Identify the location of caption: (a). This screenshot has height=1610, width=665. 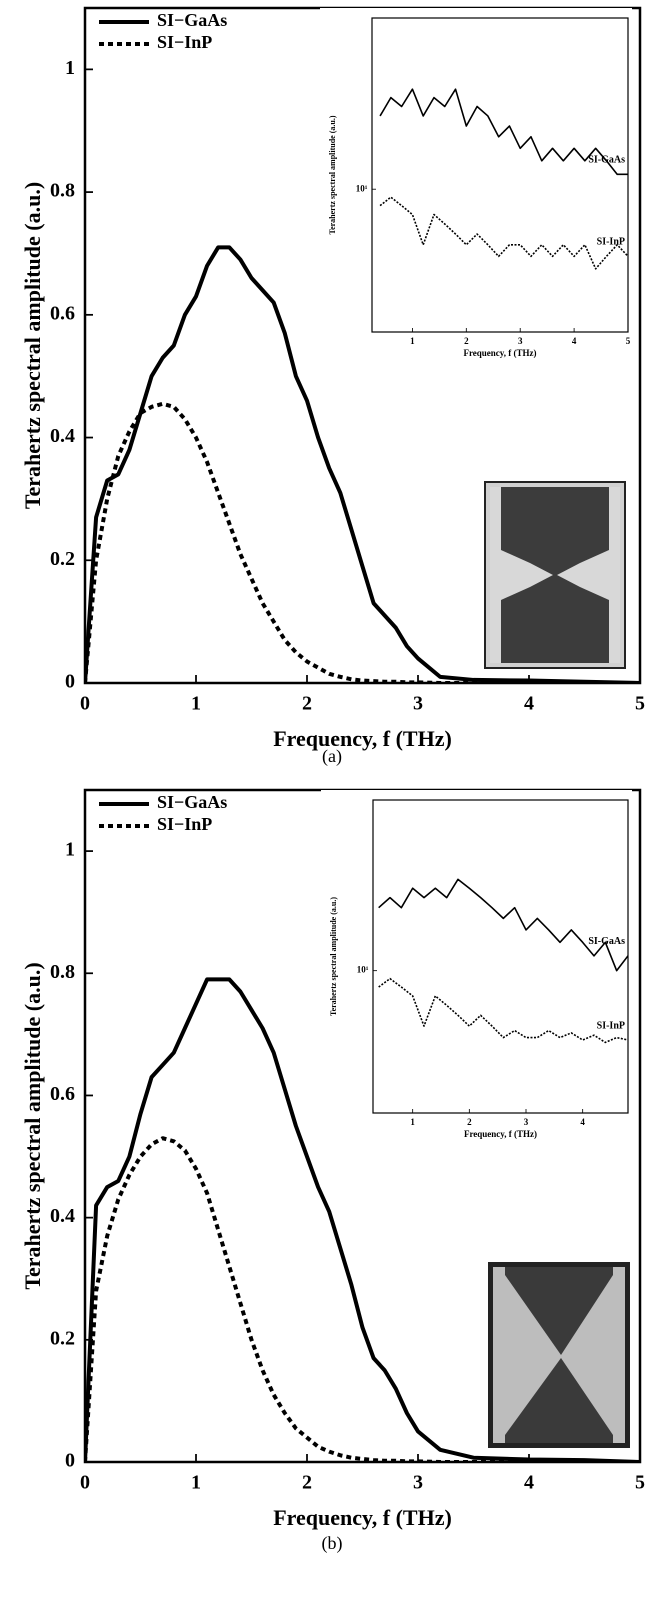
(332, 756).